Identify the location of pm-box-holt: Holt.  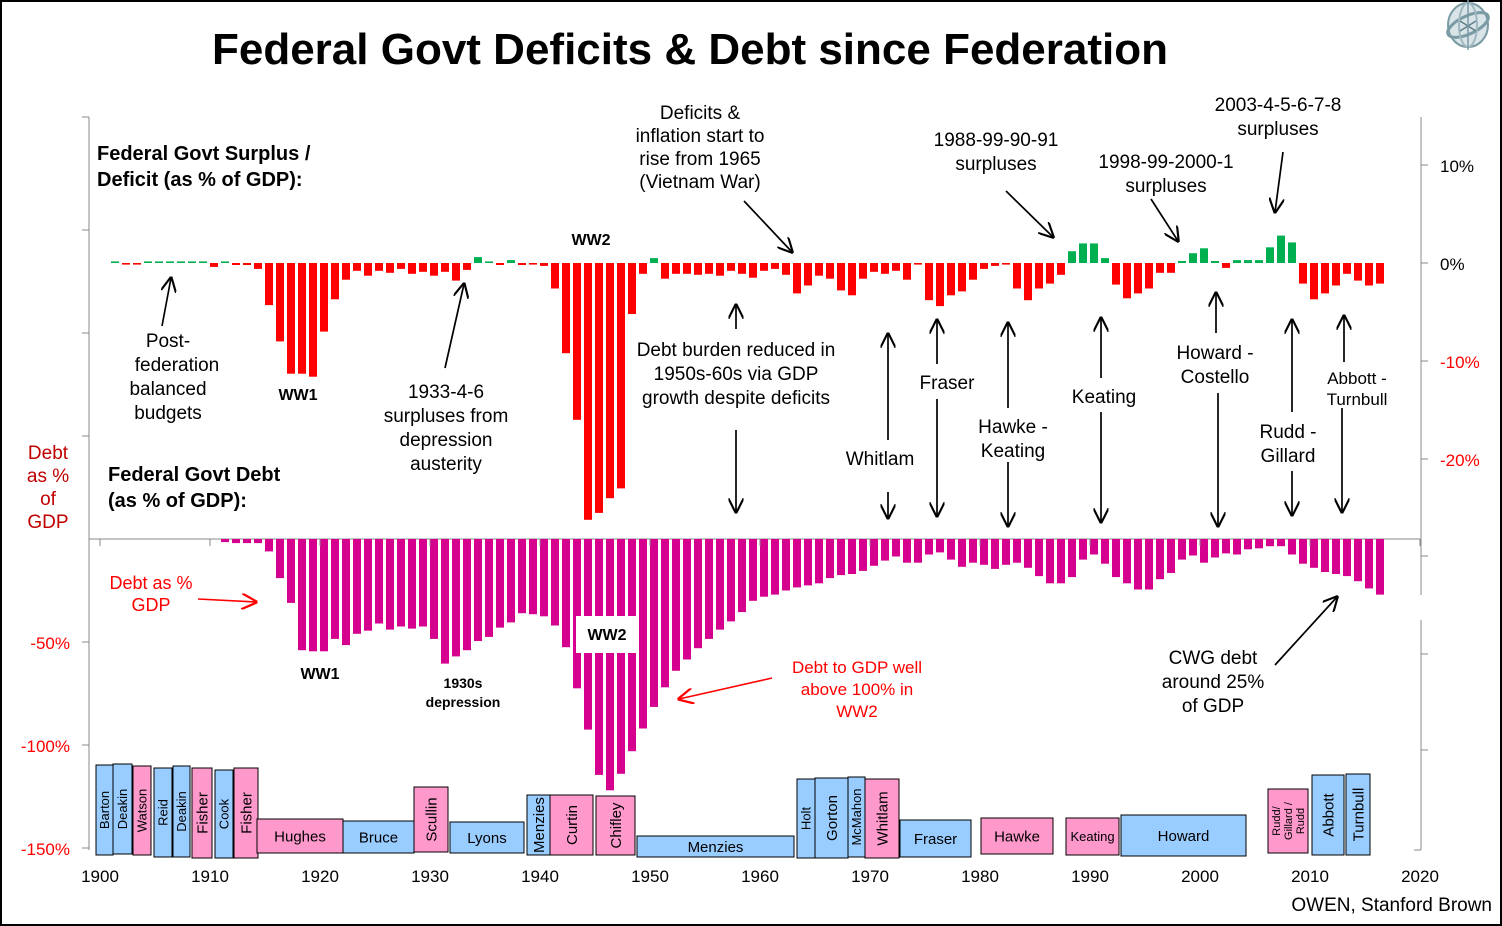
(806, 818).